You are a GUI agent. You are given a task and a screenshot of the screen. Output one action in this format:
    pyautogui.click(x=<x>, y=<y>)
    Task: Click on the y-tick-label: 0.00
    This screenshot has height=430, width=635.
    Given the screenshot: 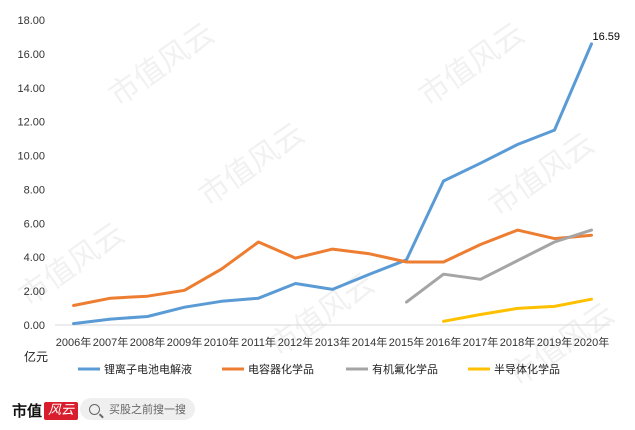 What is the action you would take?
    pyautogui.click(x=34, y=326)
    